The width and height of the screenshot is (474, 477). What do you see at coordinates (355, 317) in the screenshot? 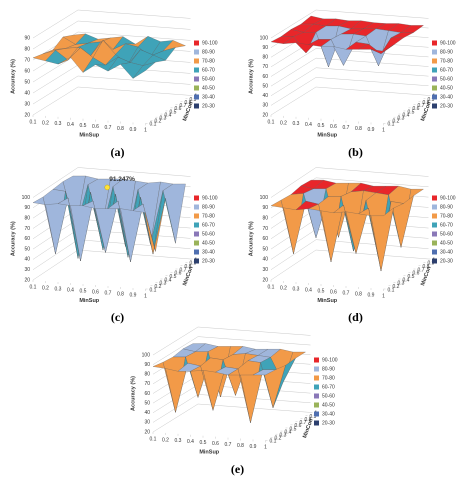
I see `panel-caption: (d)` at bounding box center [355, 317].